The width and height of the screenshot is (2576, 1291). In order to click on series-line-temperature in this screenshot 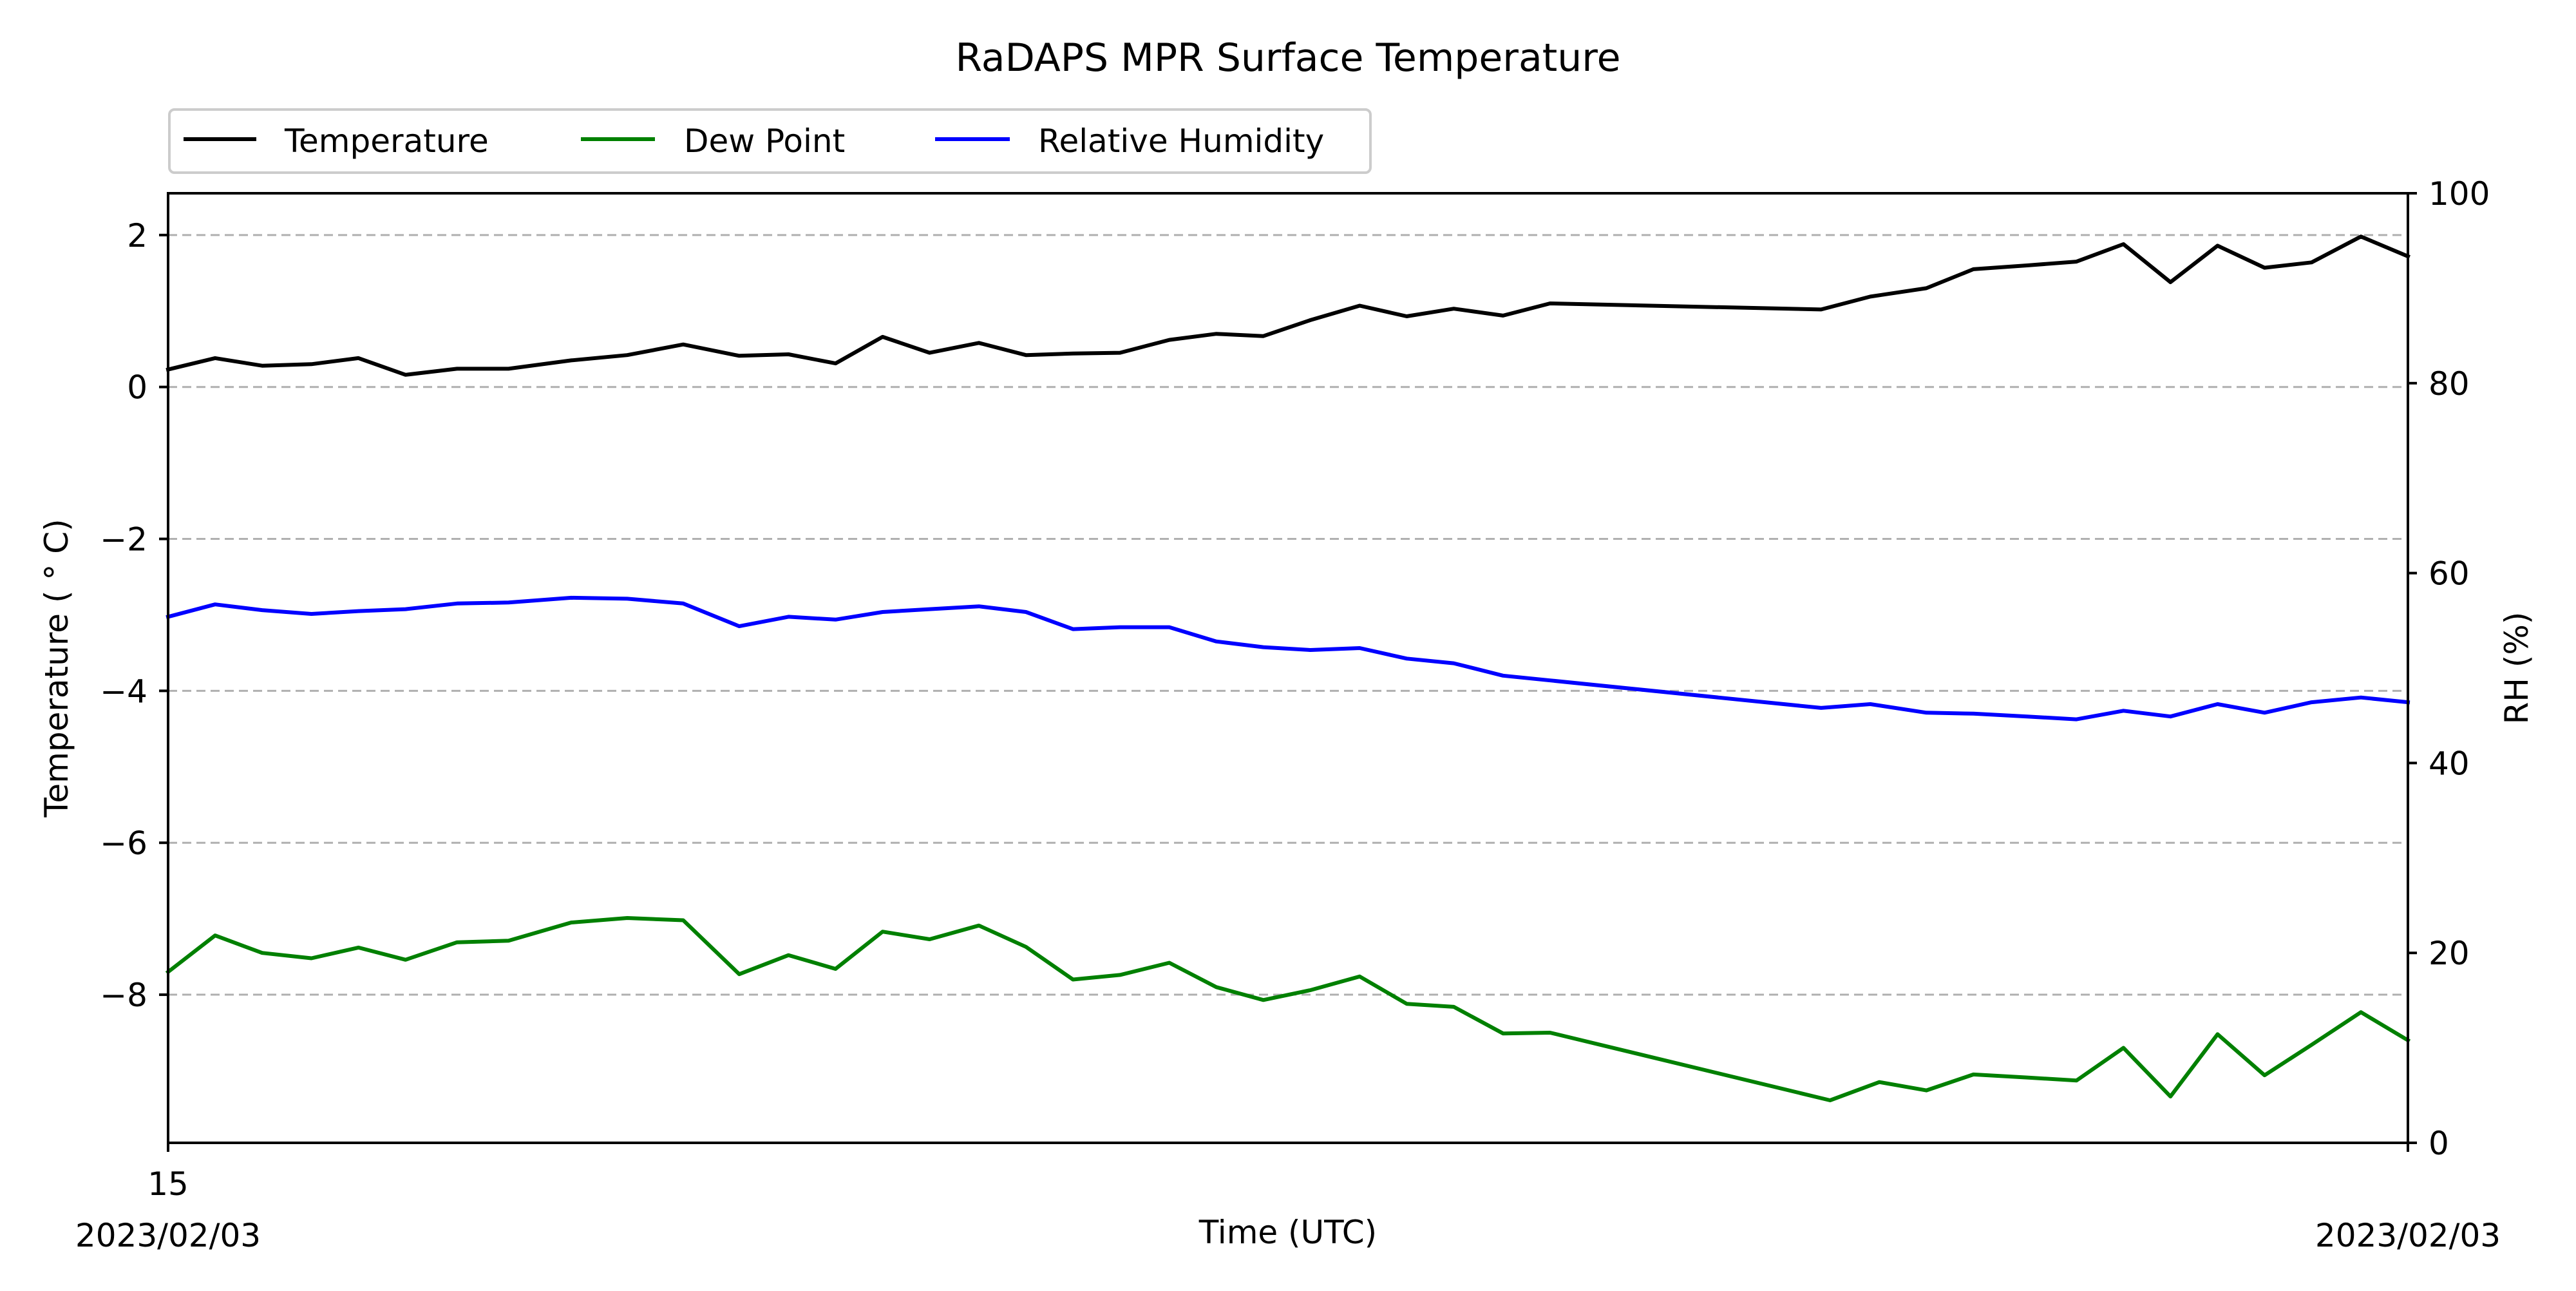, I will do `click(1288, 305)`.